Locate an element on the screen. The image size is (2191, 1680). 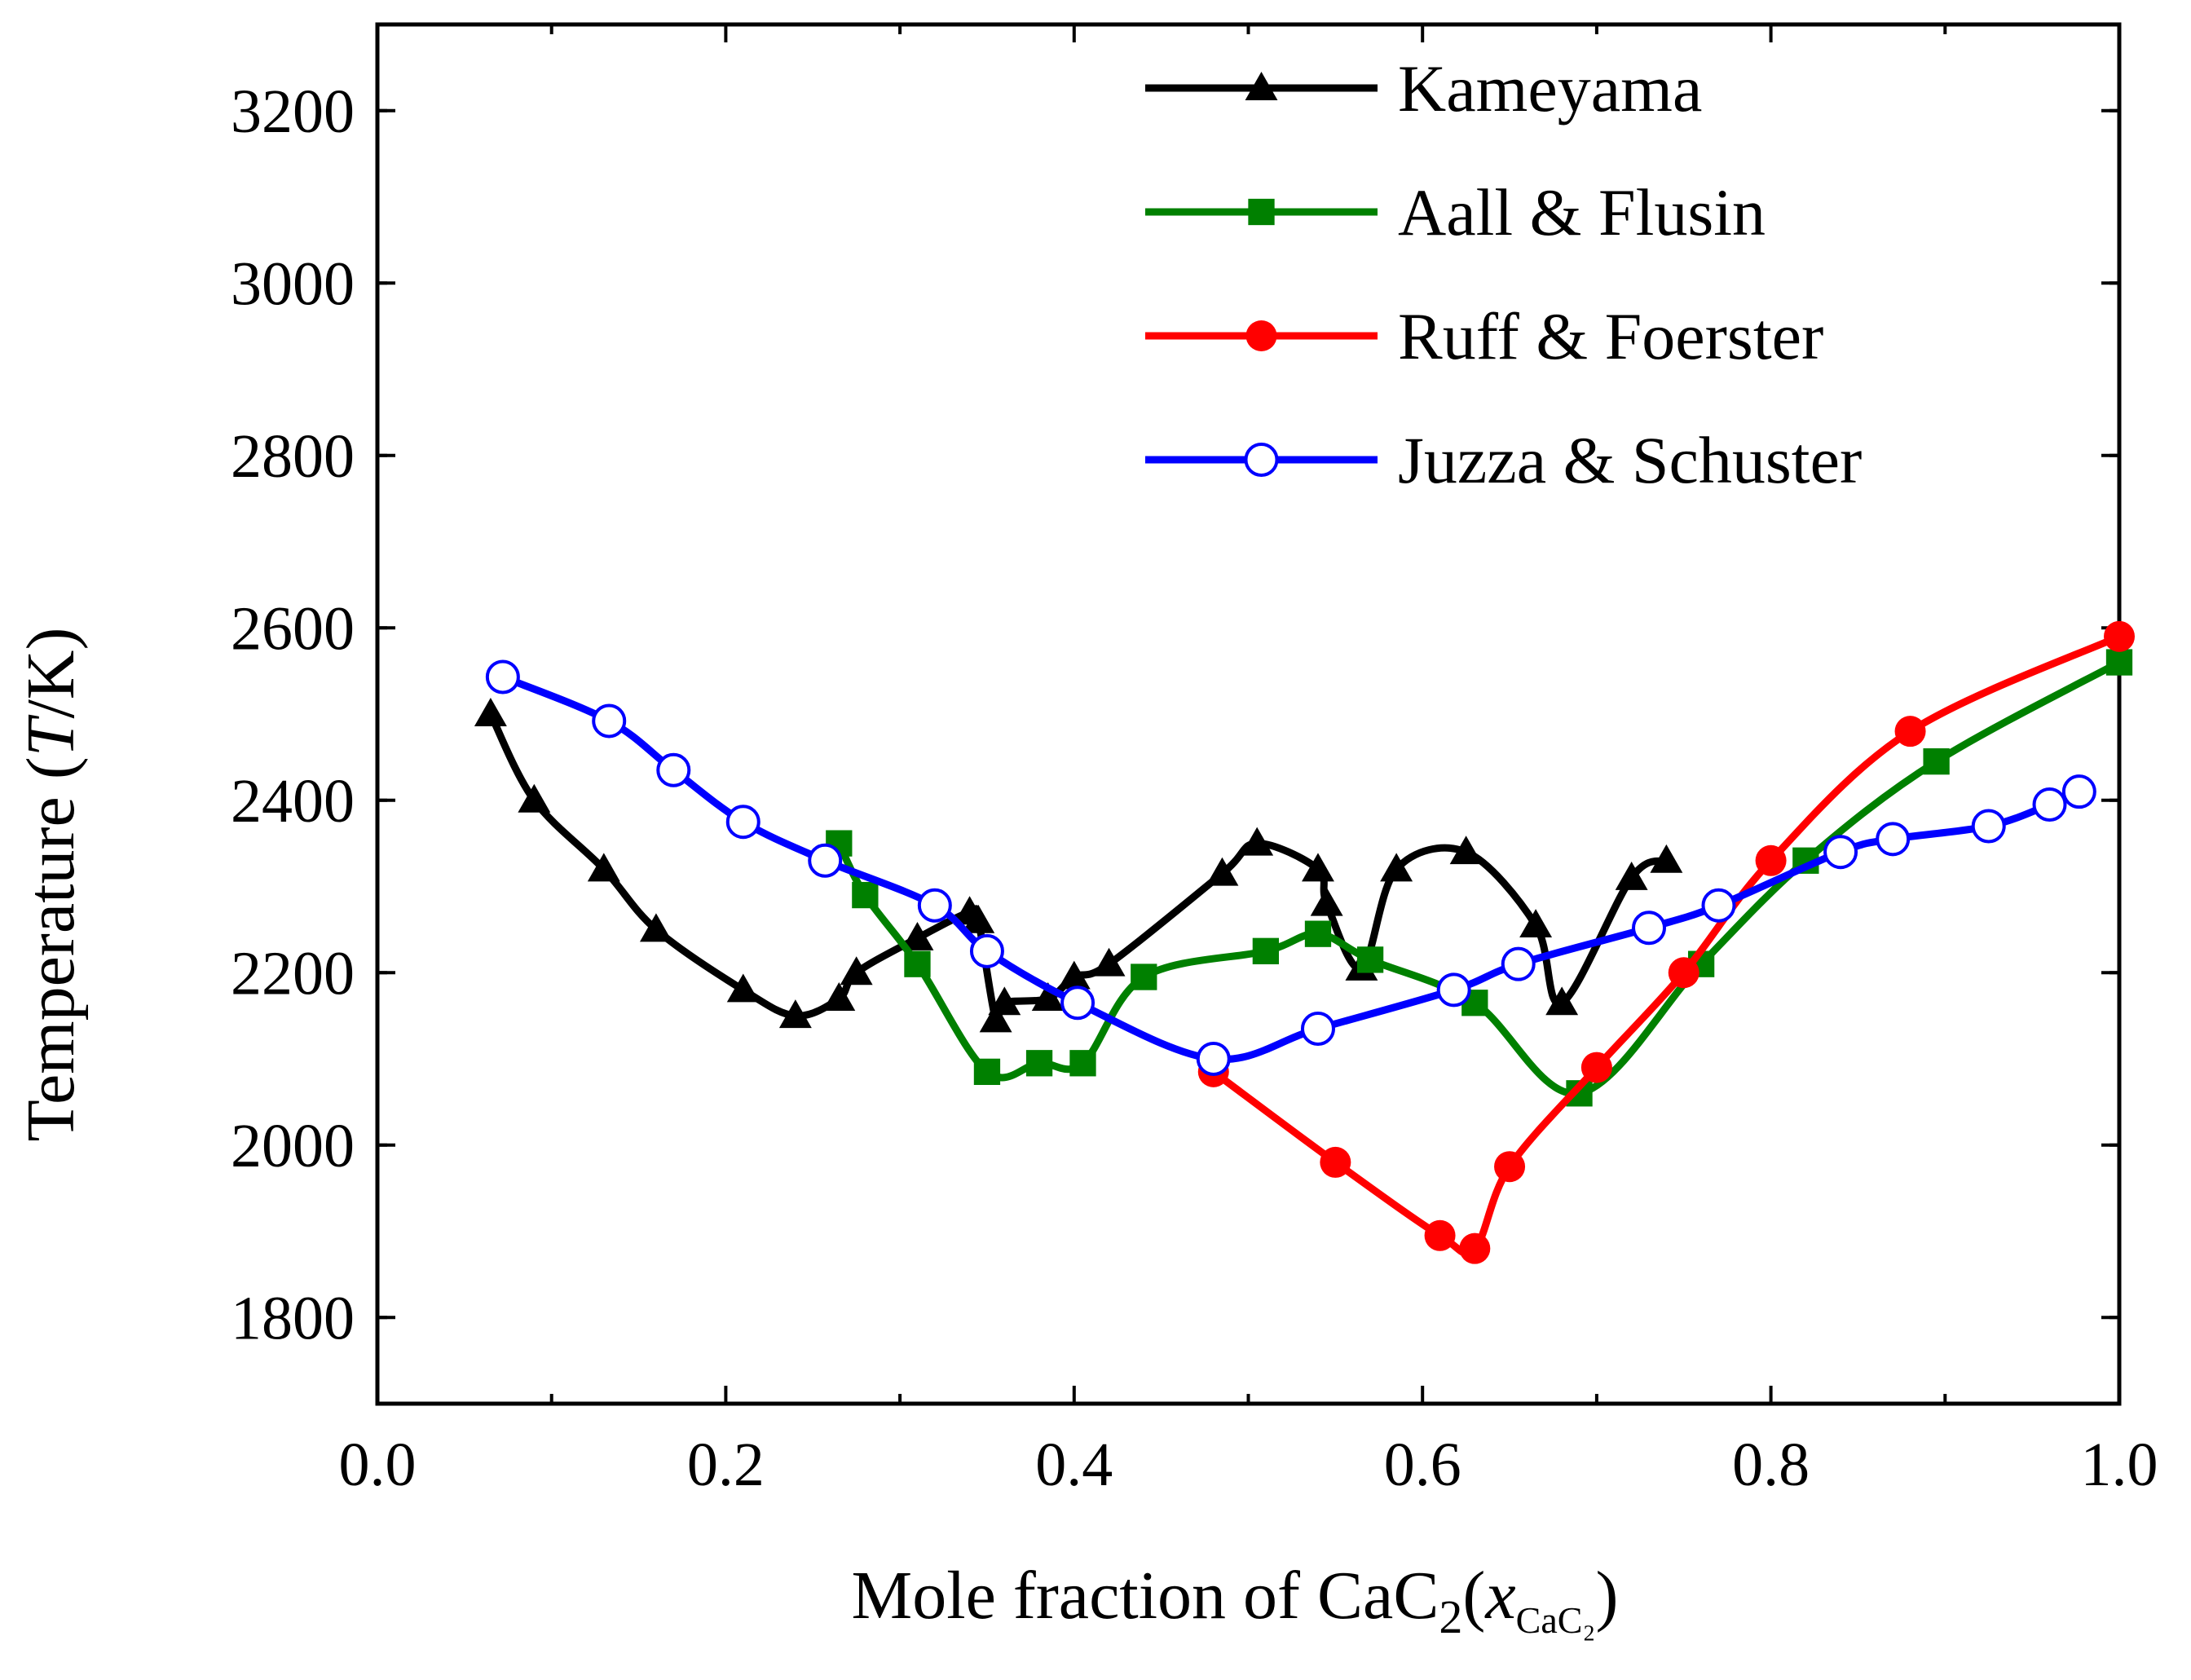
x-axis-title-prefix: Mole fraction of CaC is located at coordinates (1145, 1596).